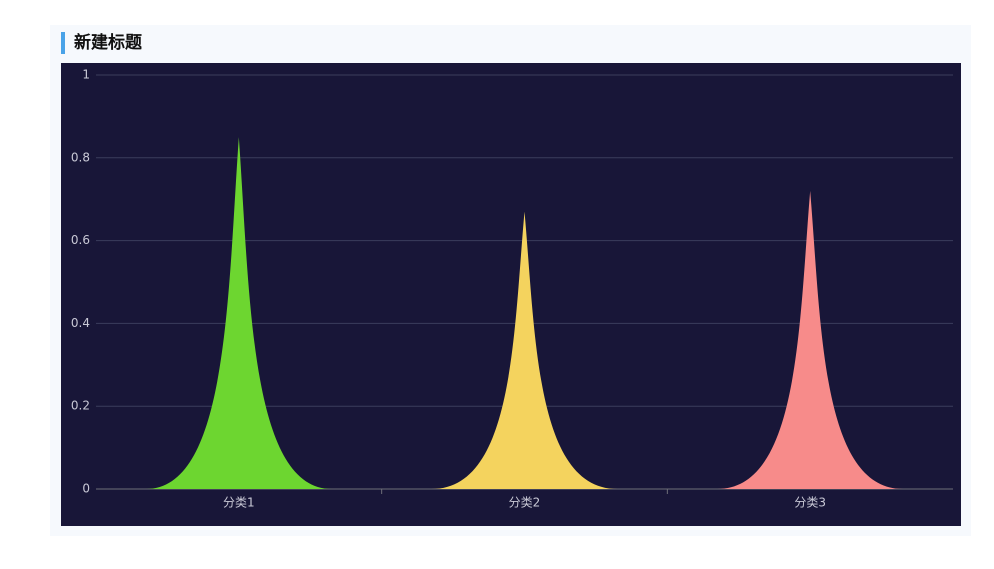 This screenshot has height=569, width=994. I want to click on x-tick-label: 分类3, so click(810, 503).